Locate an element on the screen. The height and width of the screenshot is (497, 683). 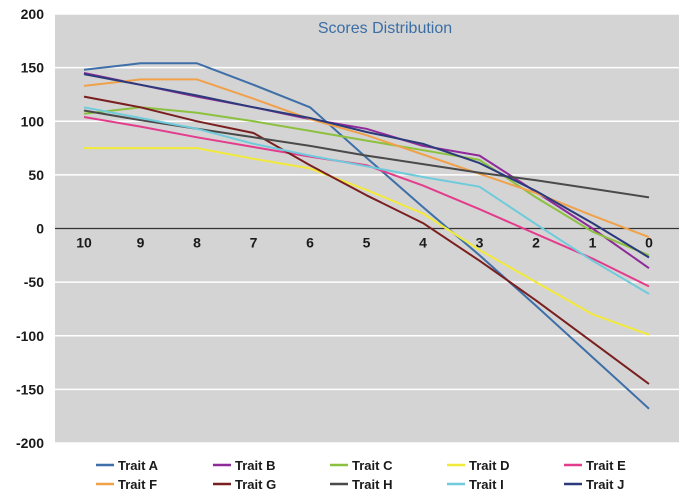
x-tick-label: 8 is located at coordinates (197, 243).